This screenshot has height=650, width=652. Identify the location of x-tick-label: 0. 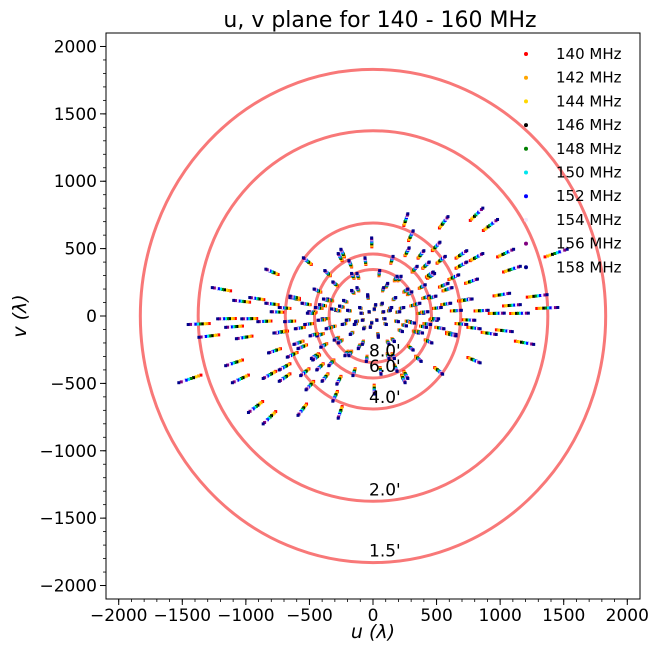
(373, 616).